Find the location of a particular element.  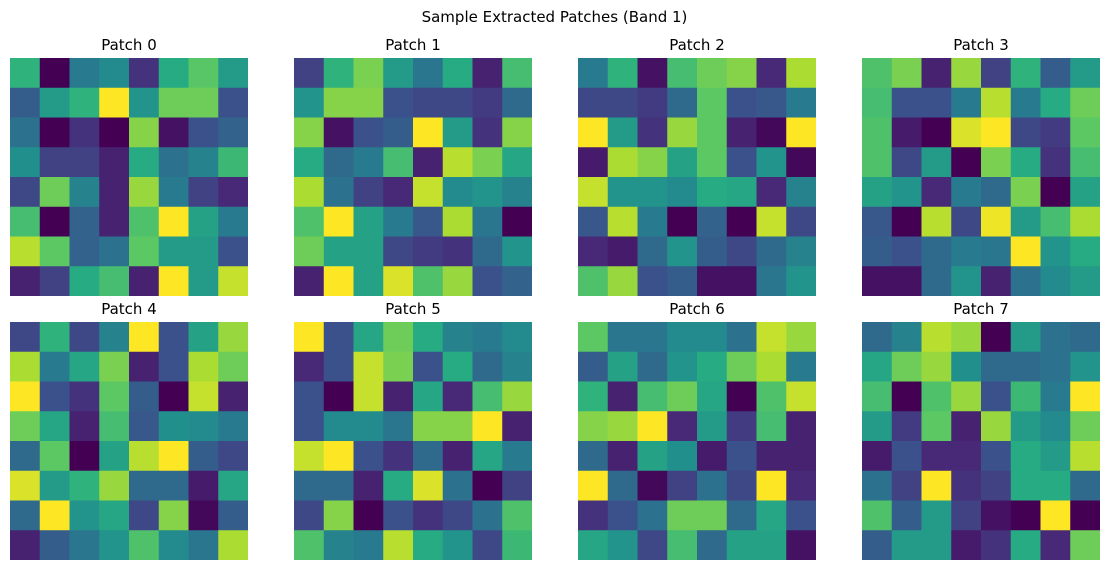

patch-grid is located at coordinates (129, 177).